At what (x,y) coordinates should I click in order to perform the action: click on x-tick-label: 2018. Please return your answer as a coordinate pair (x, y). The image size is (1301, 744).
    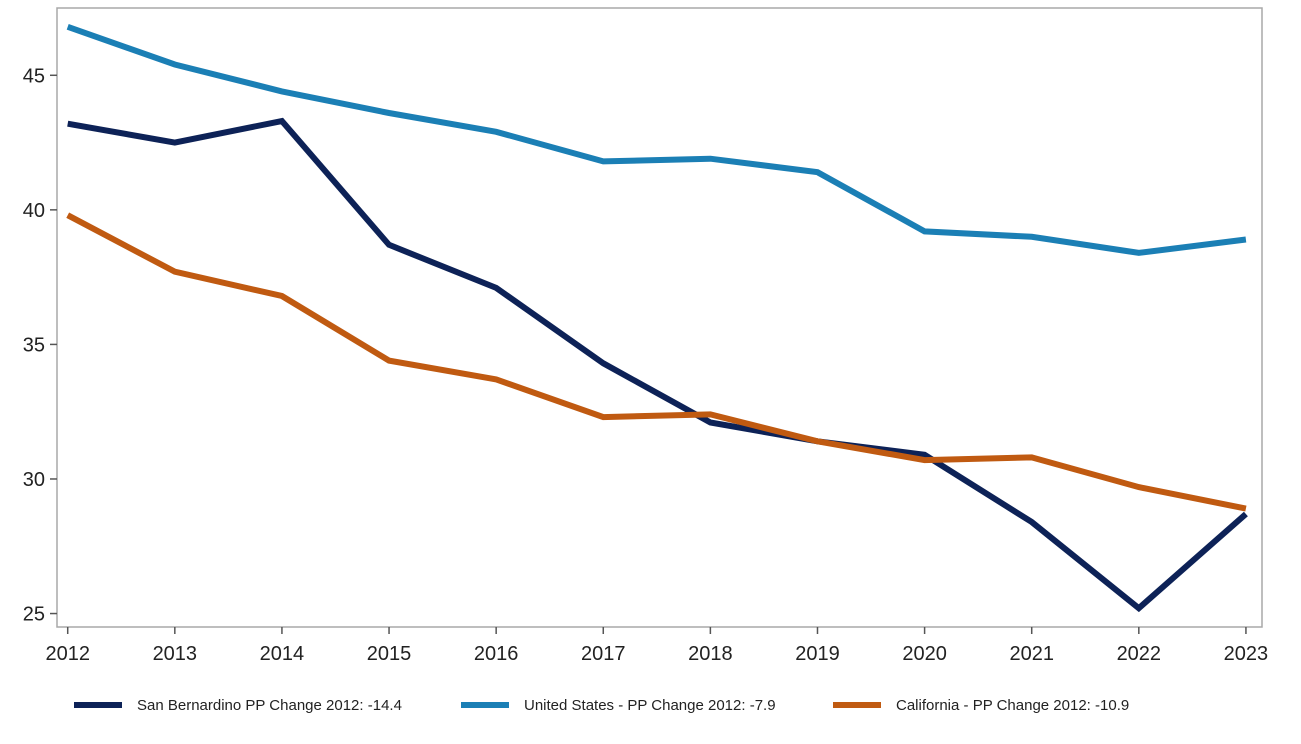
    Looking at the image, I should click on (710, 654).